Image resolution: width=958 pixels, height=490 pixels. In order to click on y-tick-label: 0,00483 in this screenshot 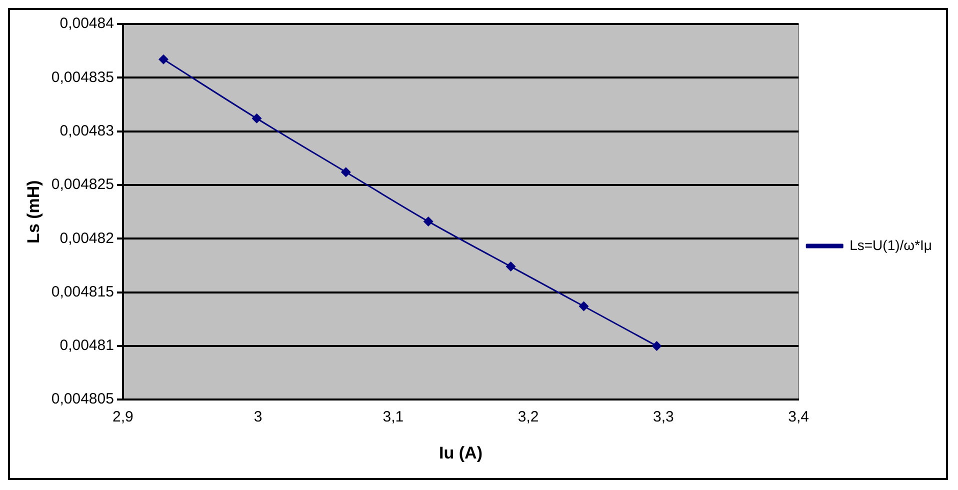, I will do `click(87, 131)`.